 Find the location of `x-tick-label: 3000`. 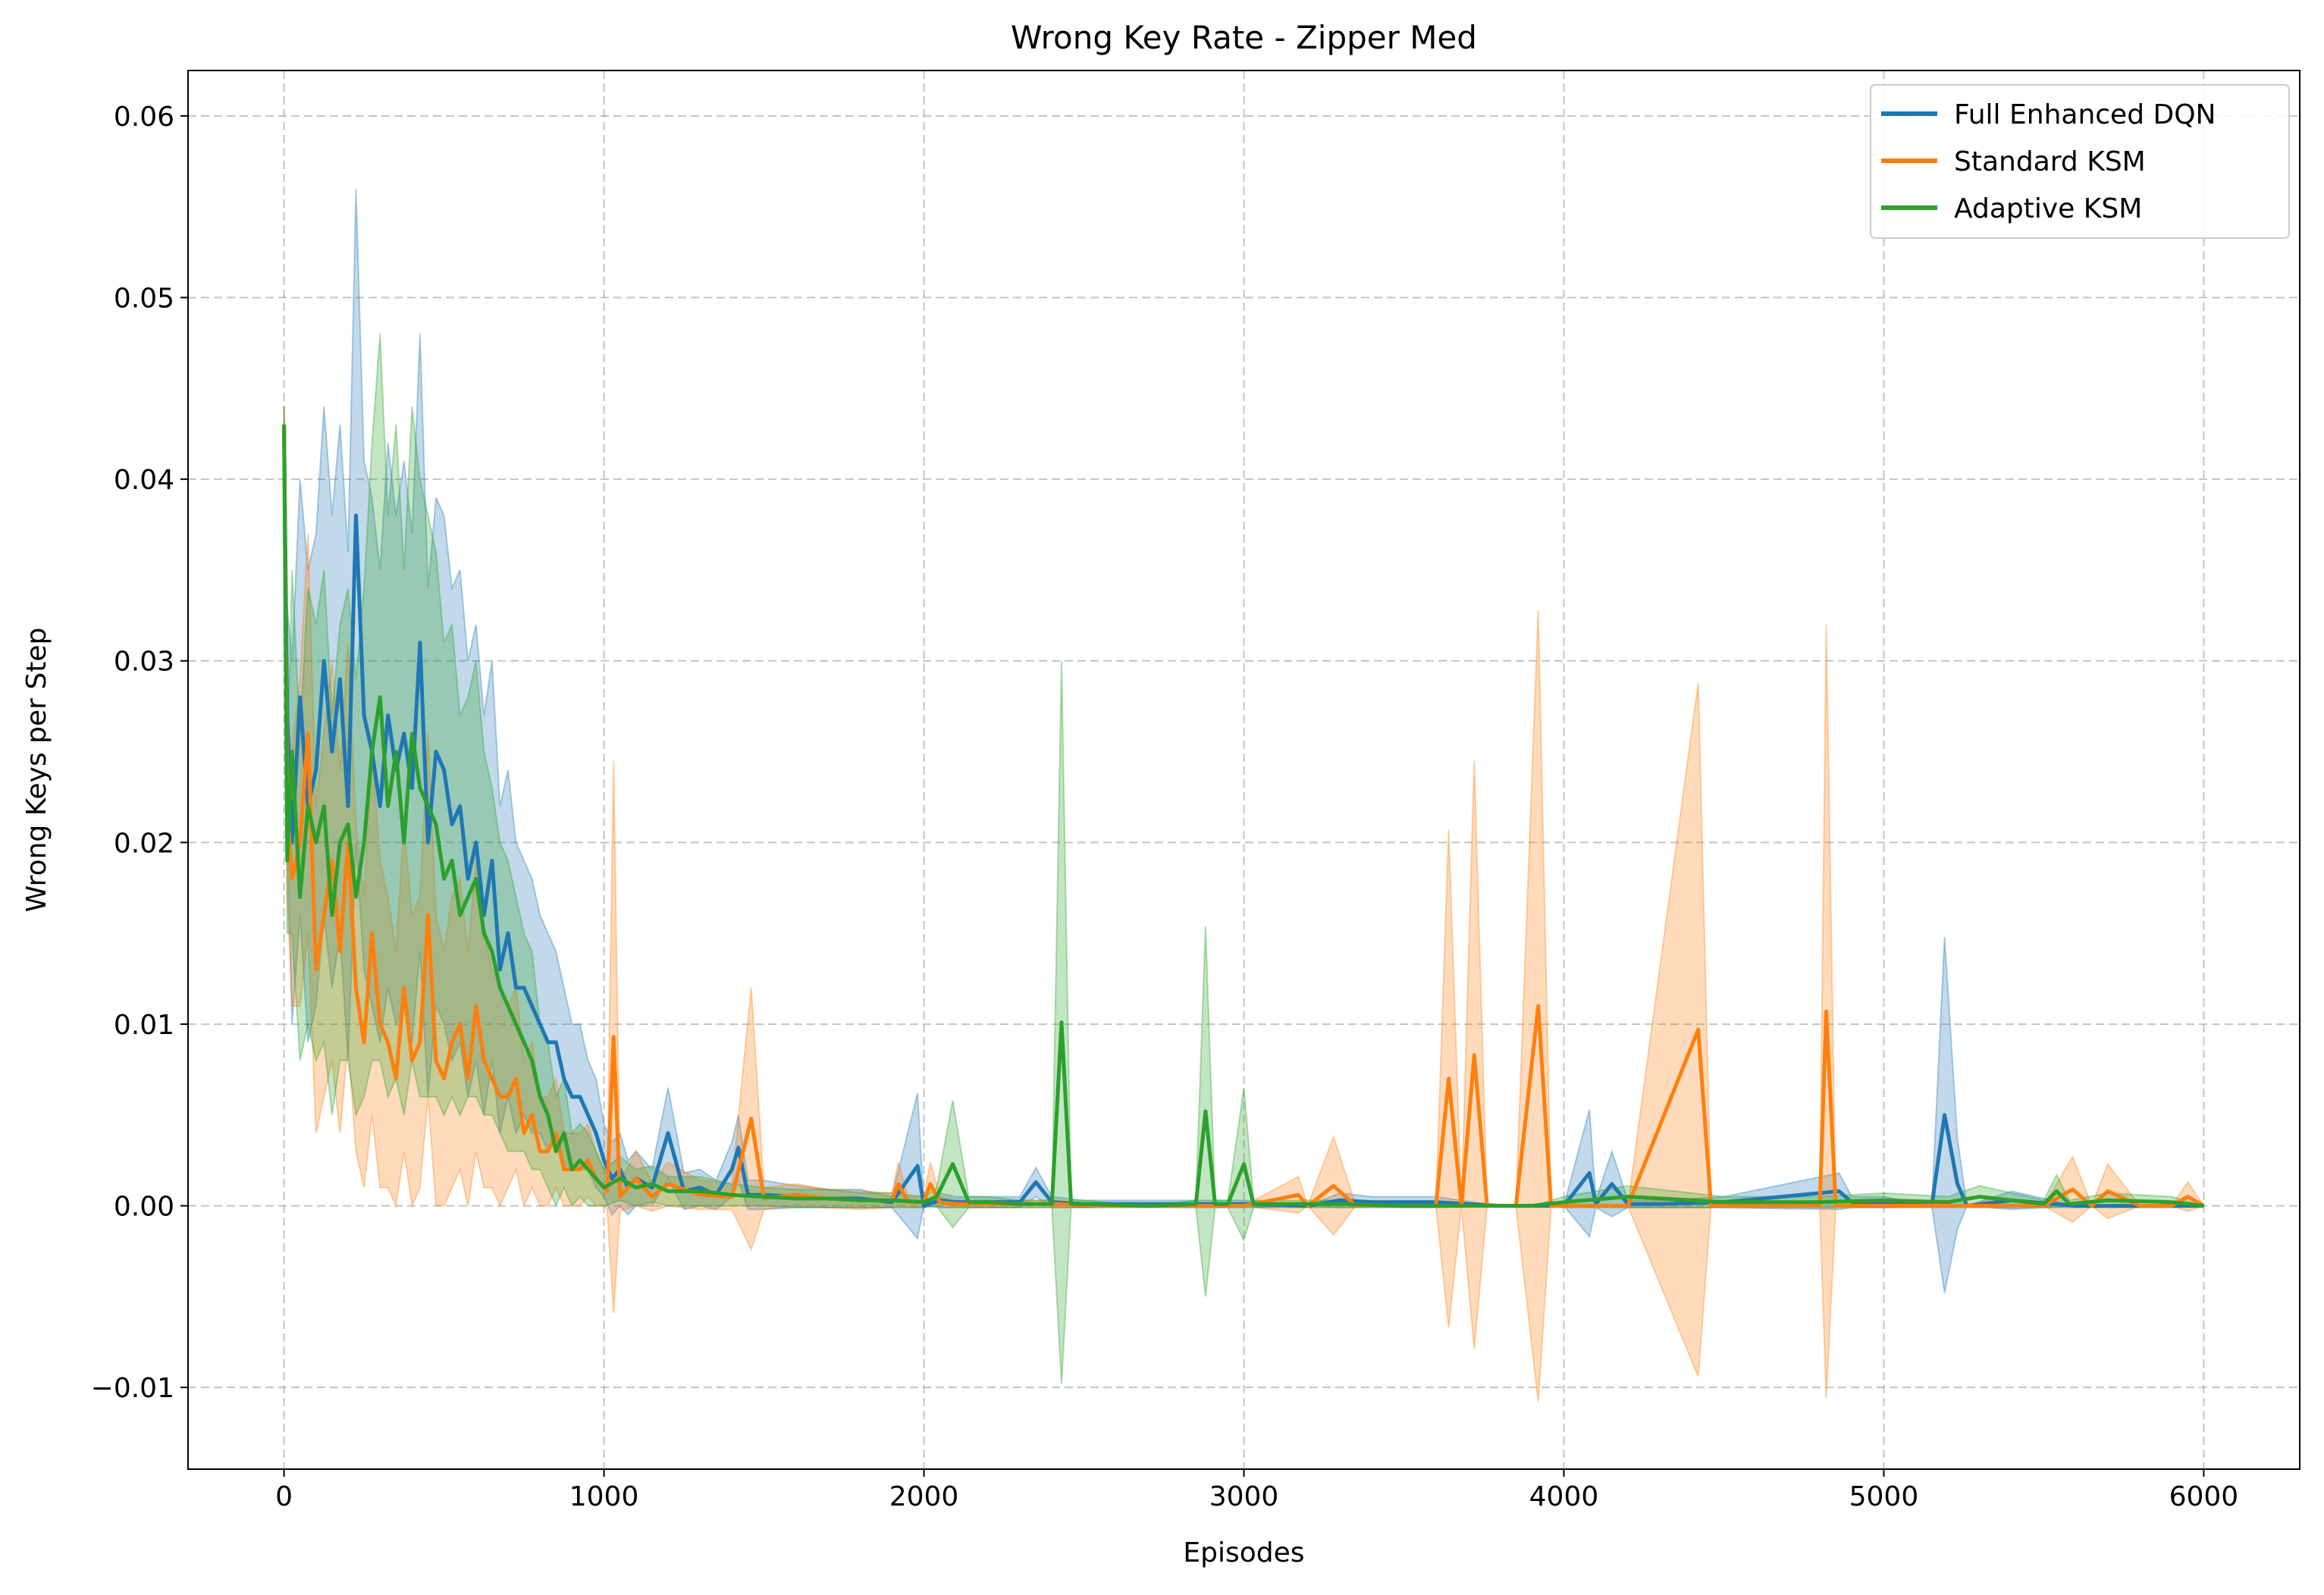

x-tick-label: 3000 is located at coordinates (1244, 1496).